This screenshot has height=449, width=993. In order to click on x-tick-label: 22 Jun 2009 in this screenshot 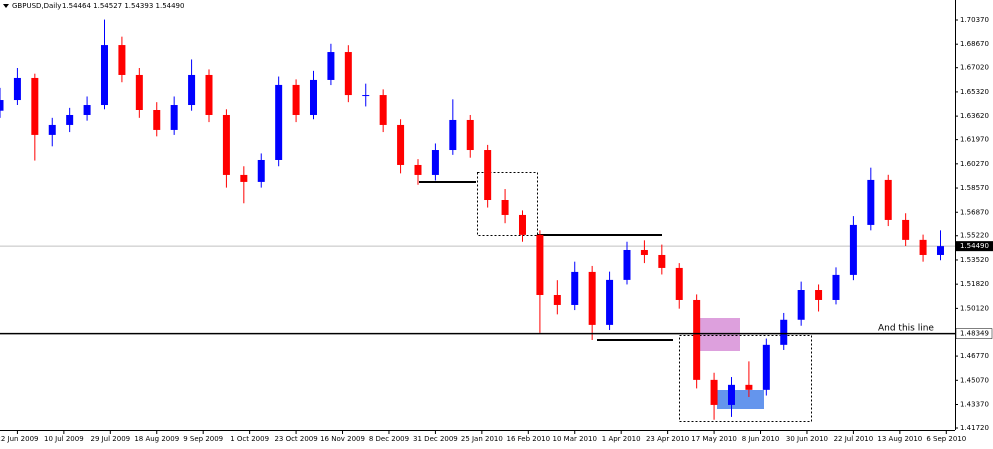, I will do `click(19, 439)`.